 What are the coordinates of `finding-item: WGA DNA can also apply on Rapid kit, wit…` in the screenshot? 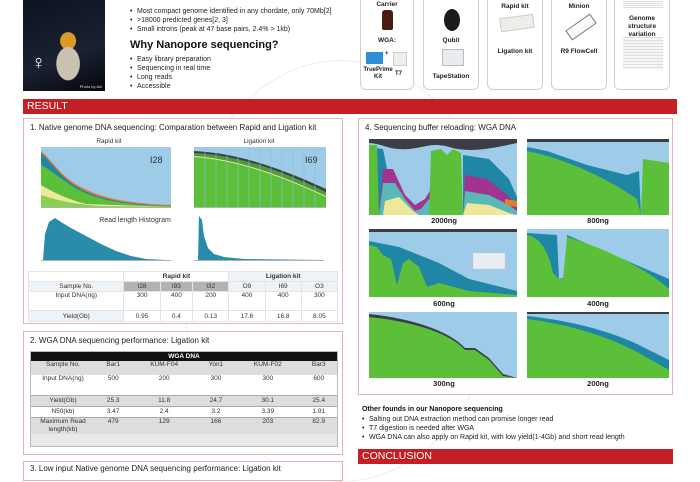 It's located at (525, 437).